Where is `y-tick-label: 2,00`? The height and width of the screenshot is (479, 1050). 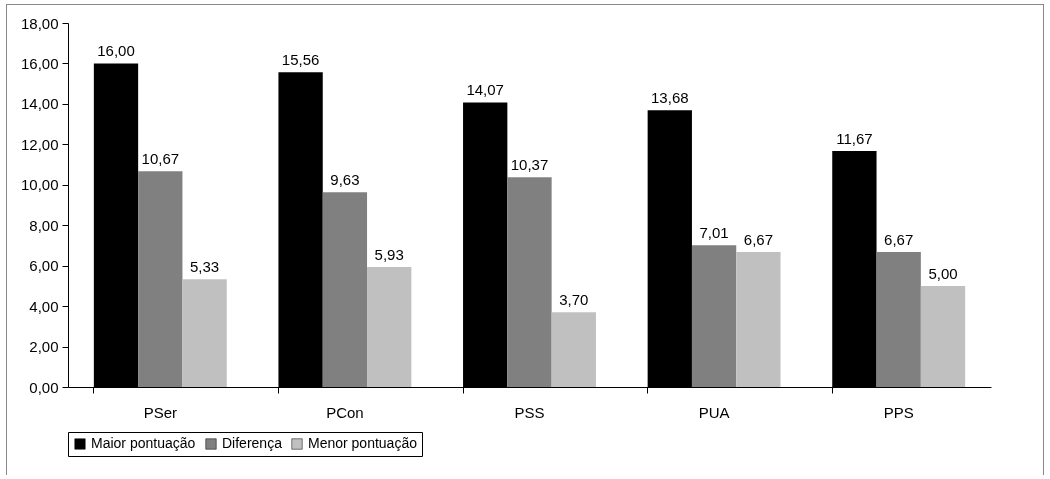
y-tick-label: 2,00 is located at coordinates (44, 347).